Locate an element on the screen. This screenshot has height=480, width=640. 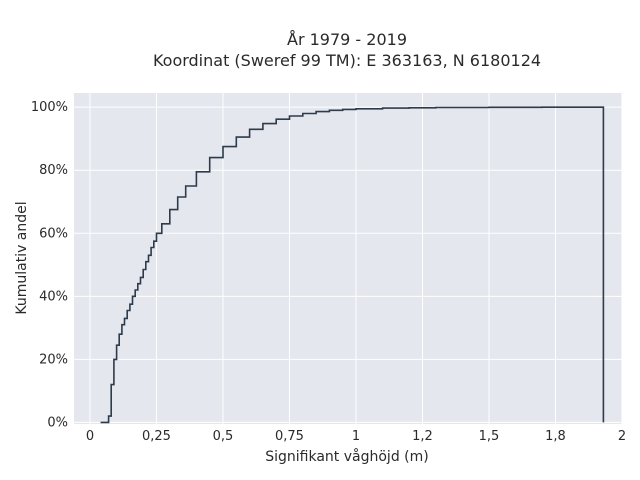
y-tick-label: 100% is located at coordinates (49, 107).